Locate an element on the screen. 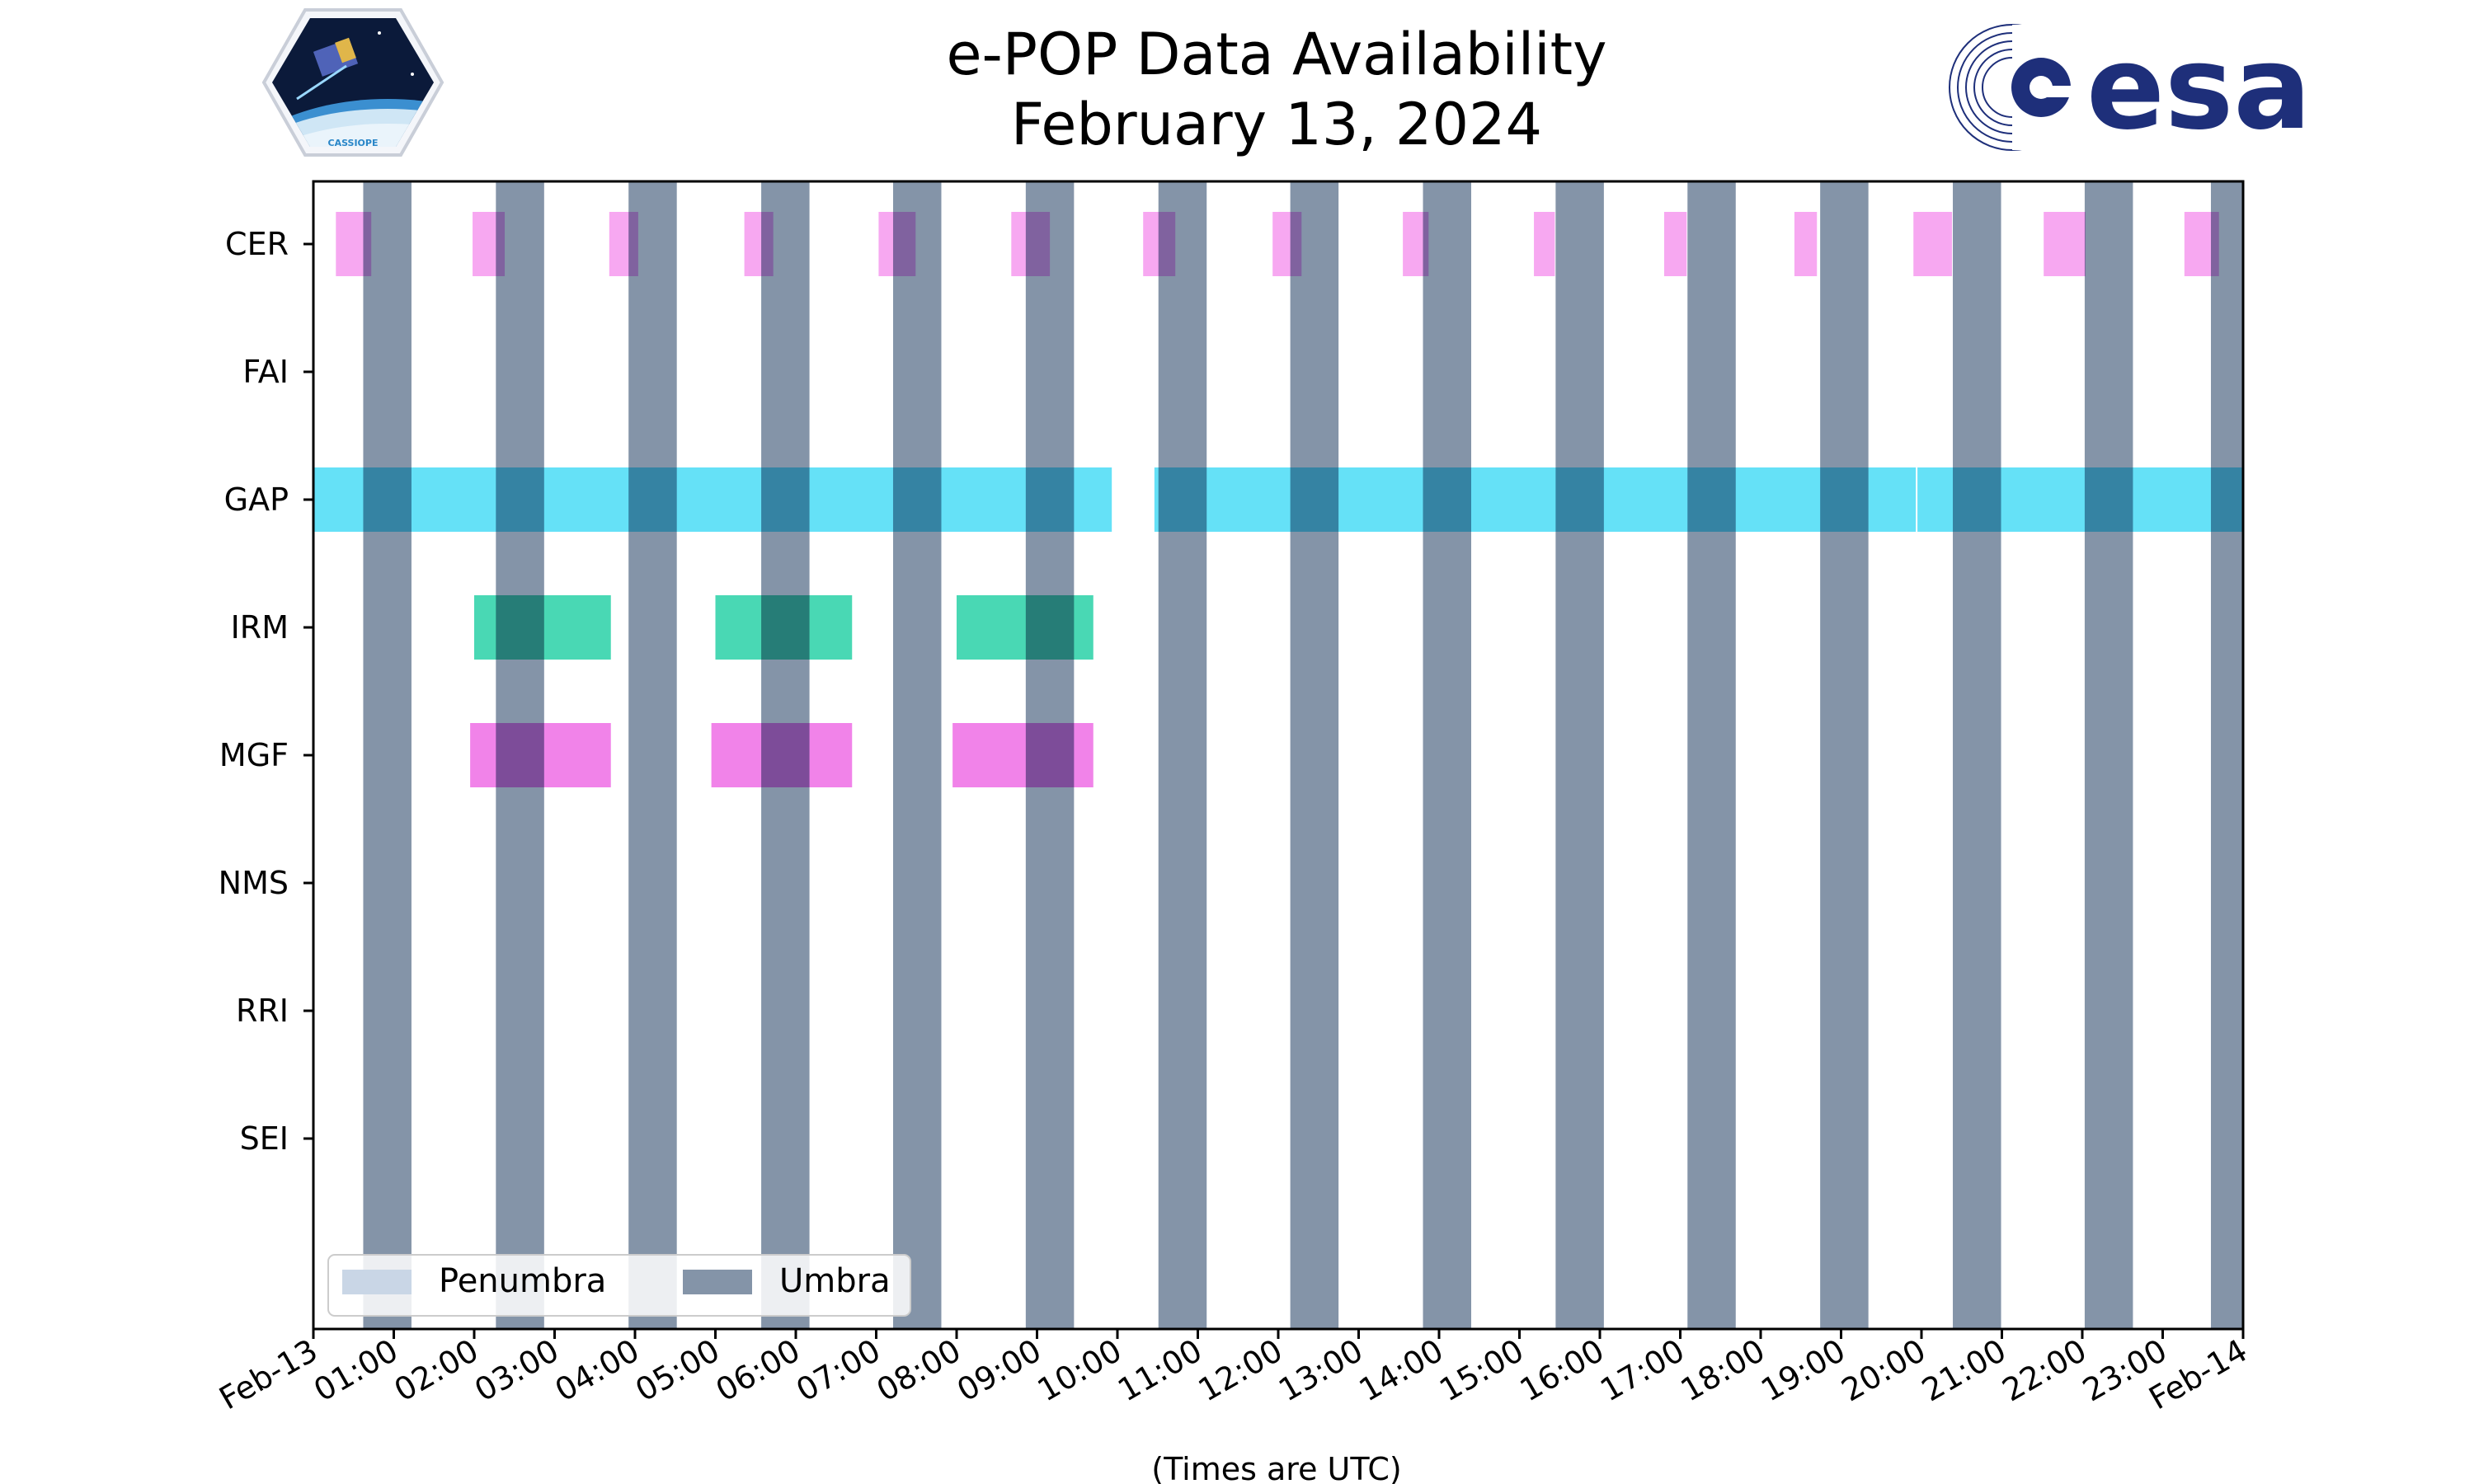 Image resolution: width=2474 pixels, height=1484 pixels. y-tick-label: SEI is located at coordinates (264, 1138).